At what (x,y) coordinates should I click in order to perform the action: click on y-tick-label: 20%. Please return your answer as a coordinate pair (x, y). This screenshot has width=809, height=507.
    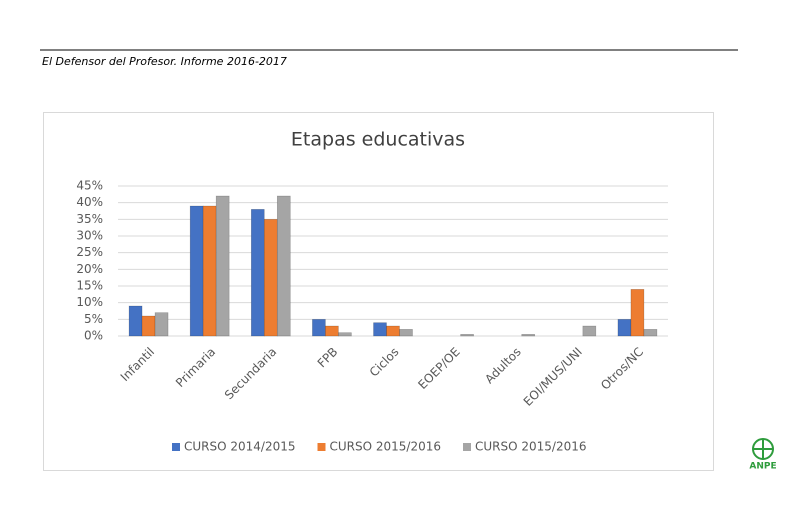
    Looking at the image, I should click on (89, 269).